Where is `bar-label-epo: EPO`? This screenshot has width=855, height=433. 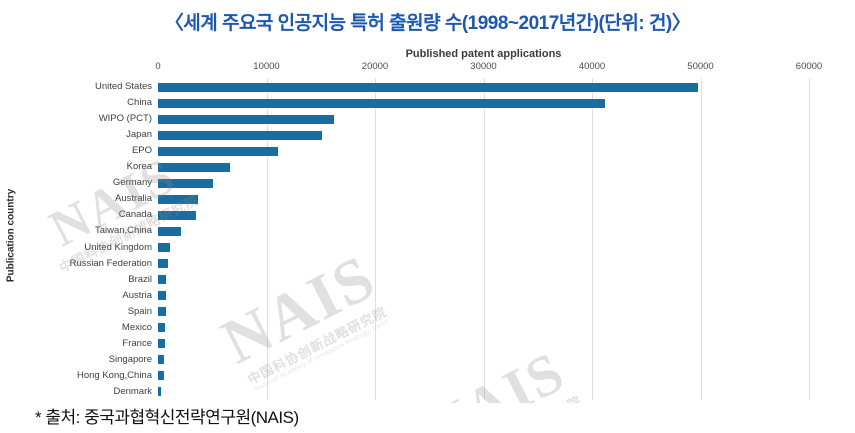
bar-label-epo: EPO is located at coordinates (141, 151).